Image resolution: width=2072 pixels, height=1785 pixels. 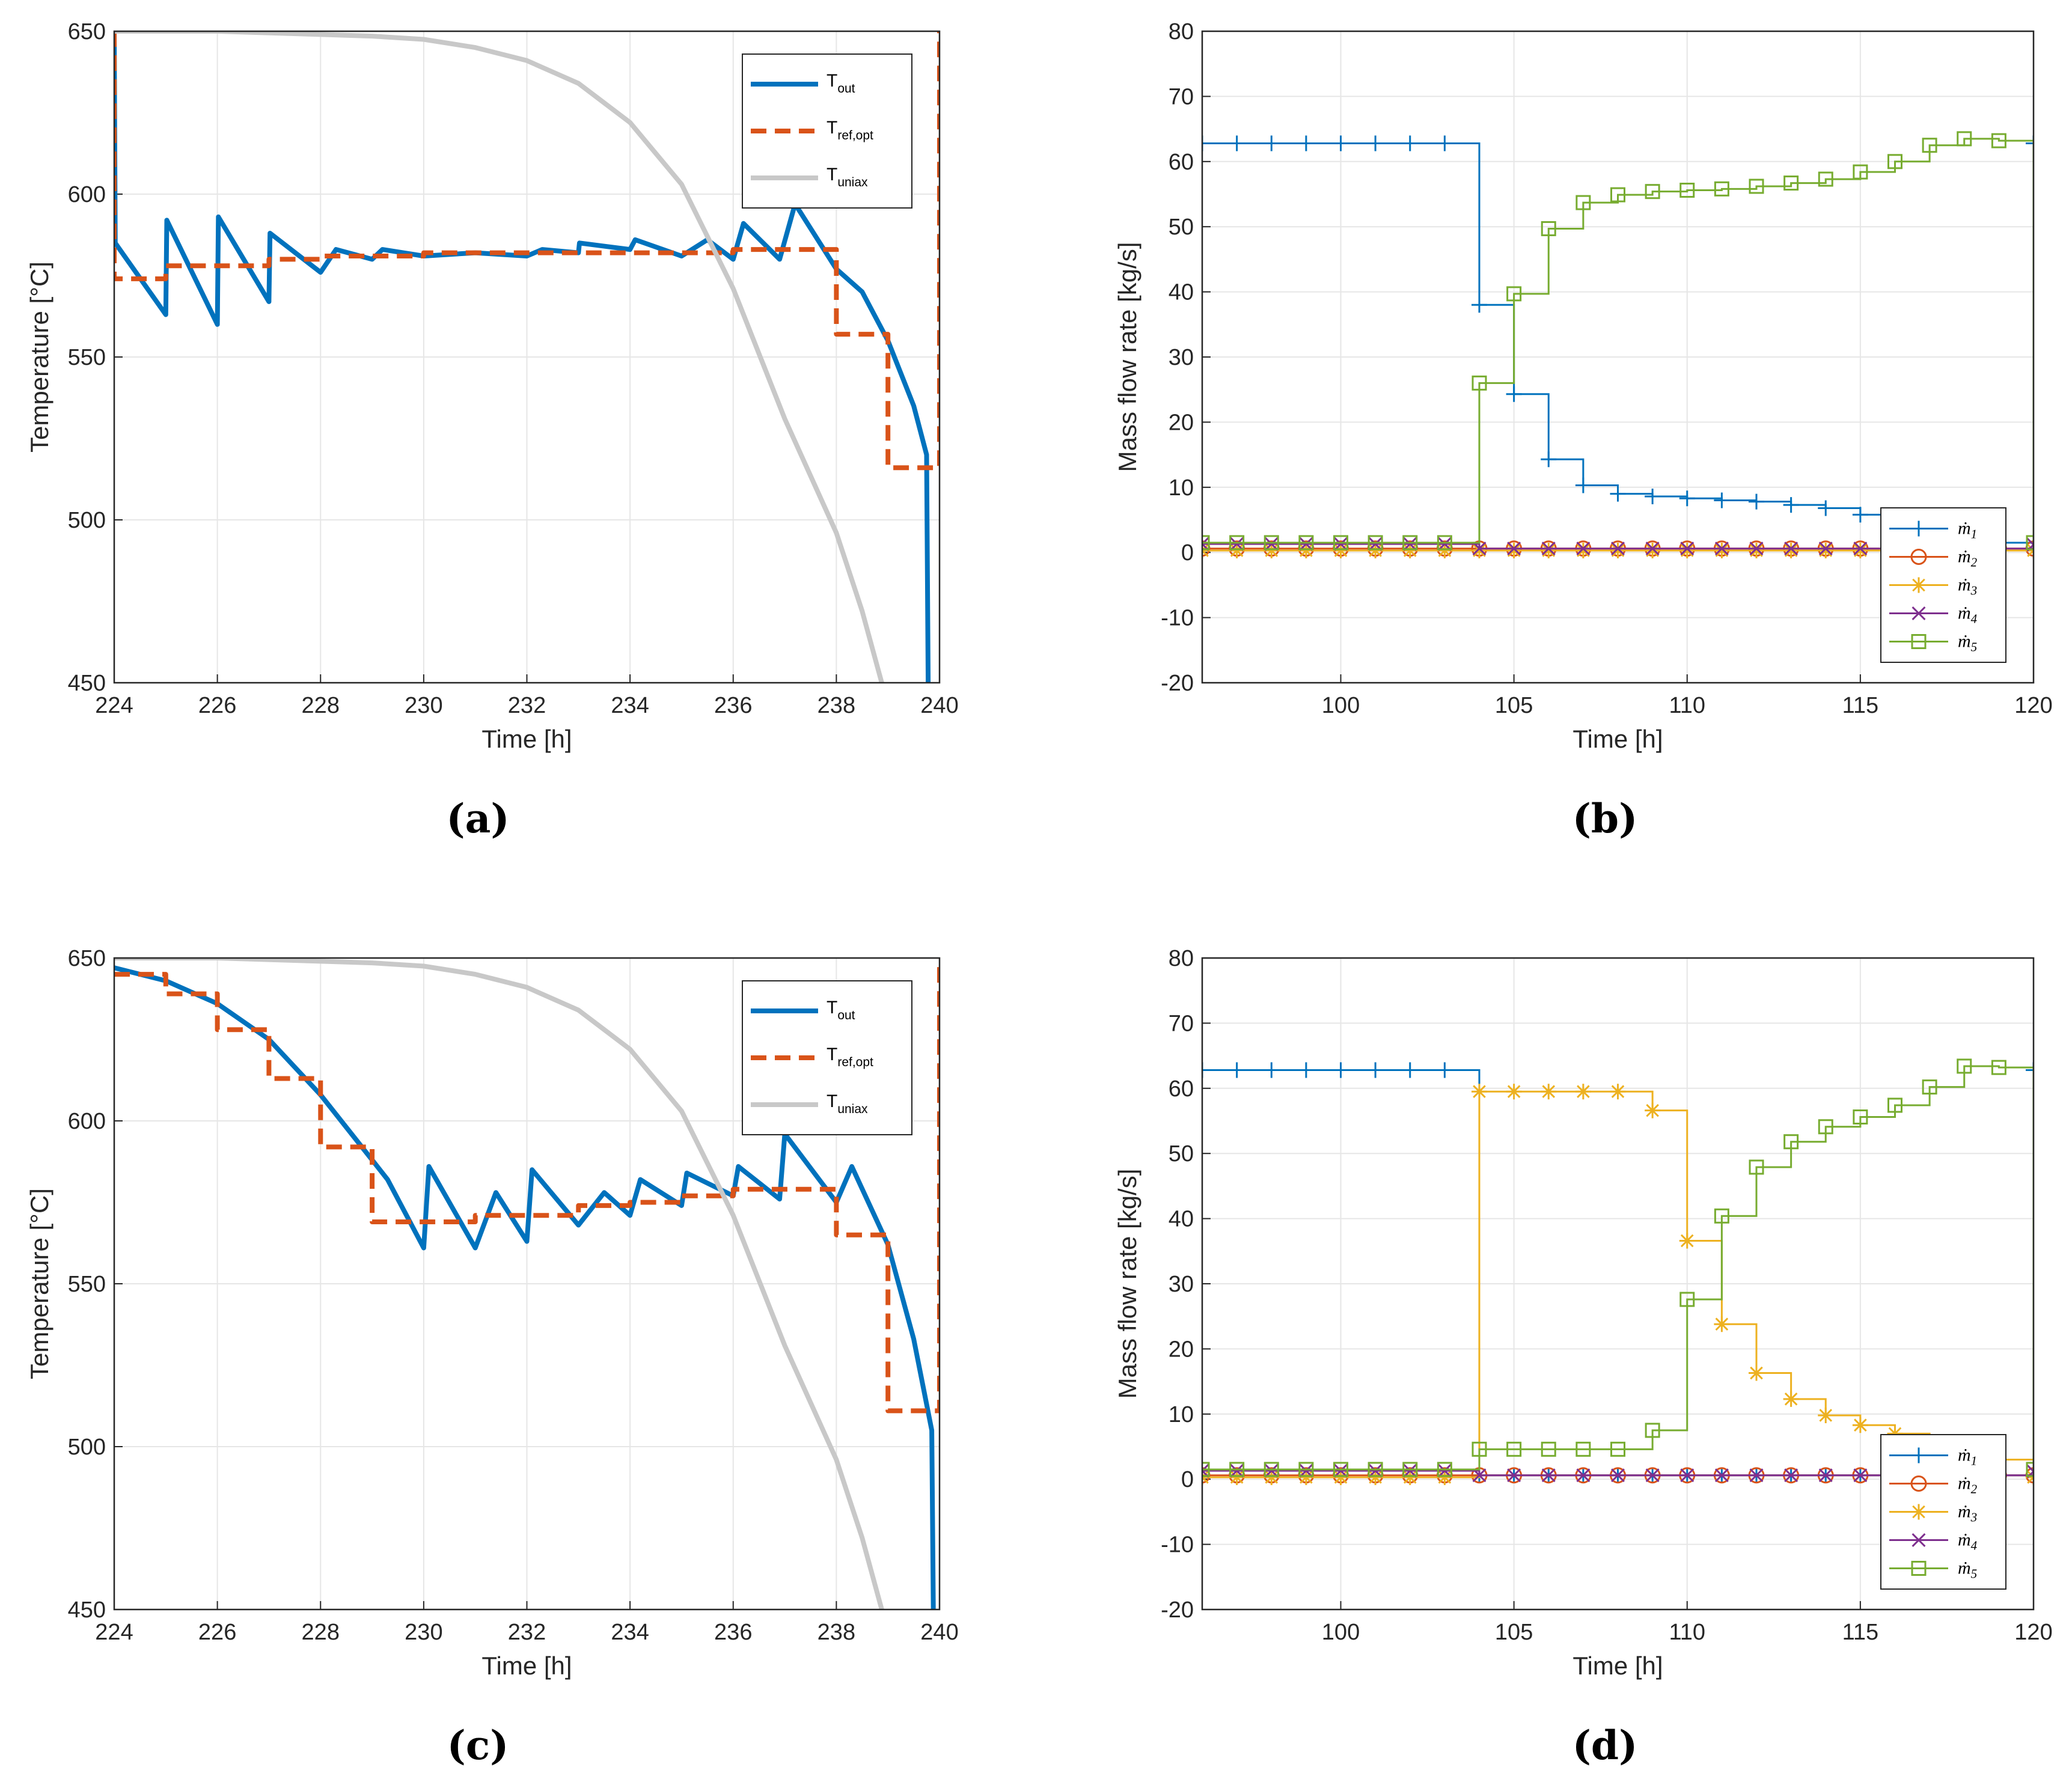 I want to click on legend-marker-m4, so click(x=1919, y=613).